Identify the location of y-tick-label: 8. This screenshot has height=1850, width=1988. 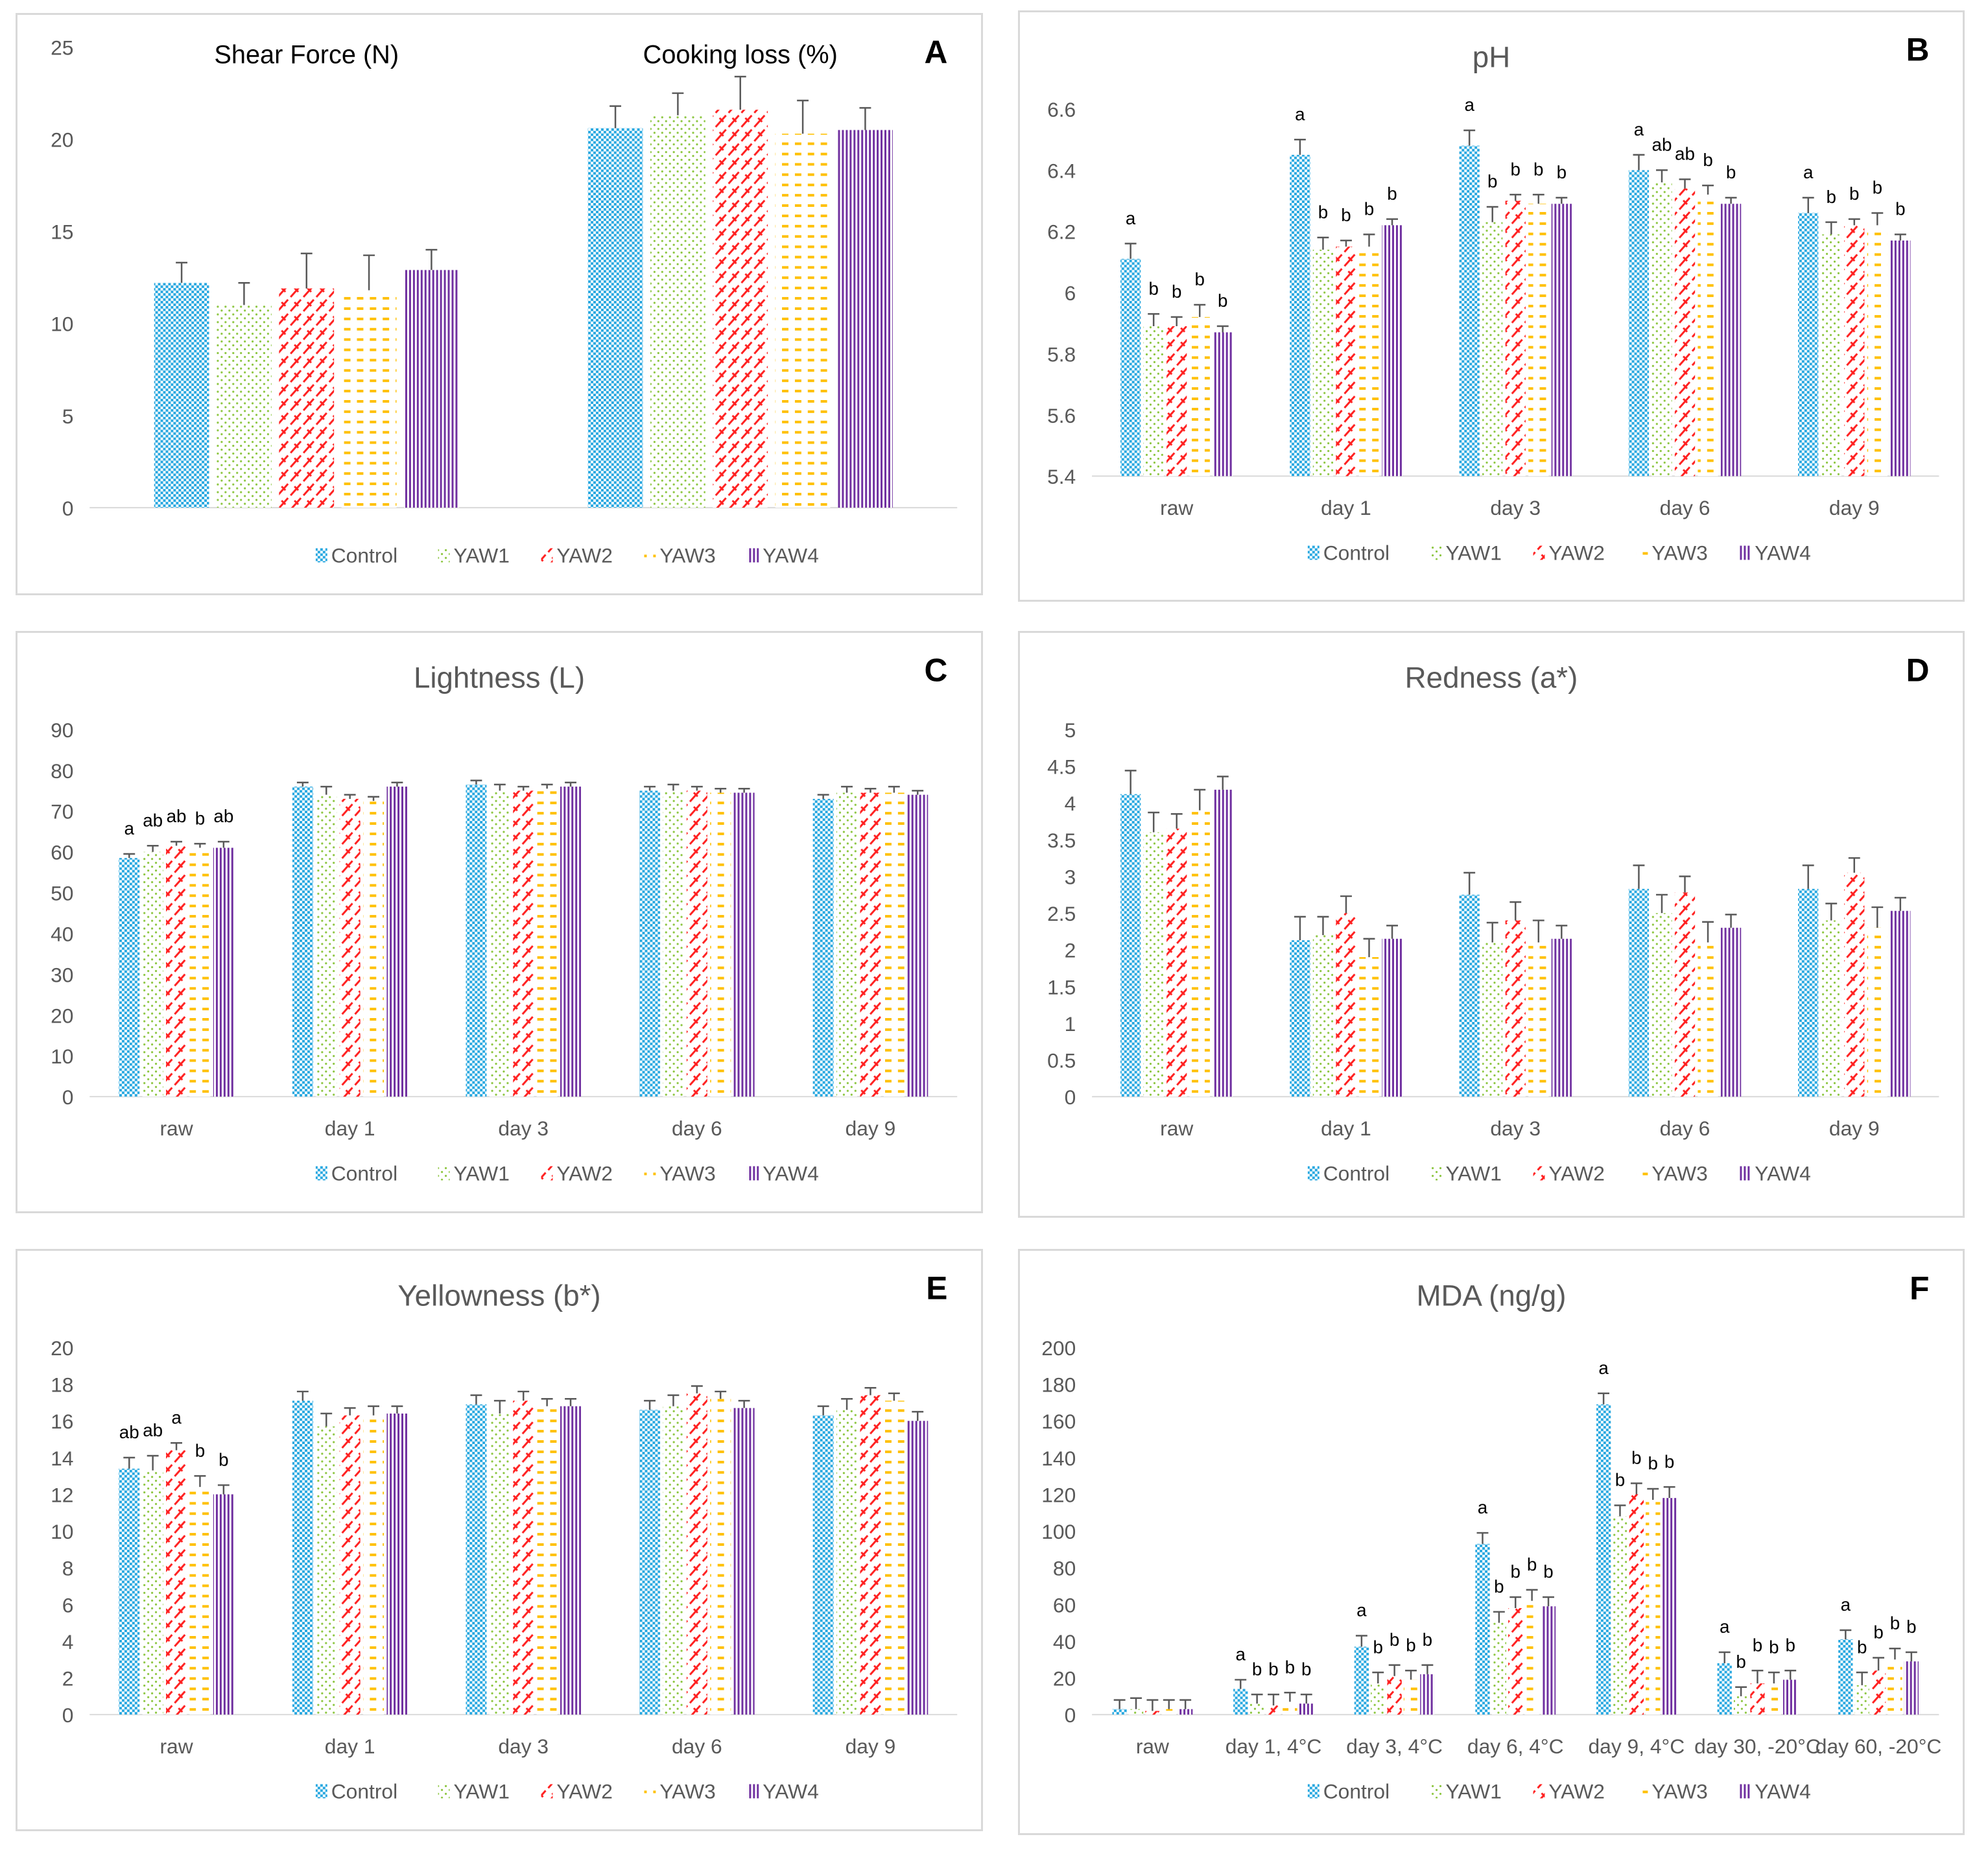
(68, 1569).